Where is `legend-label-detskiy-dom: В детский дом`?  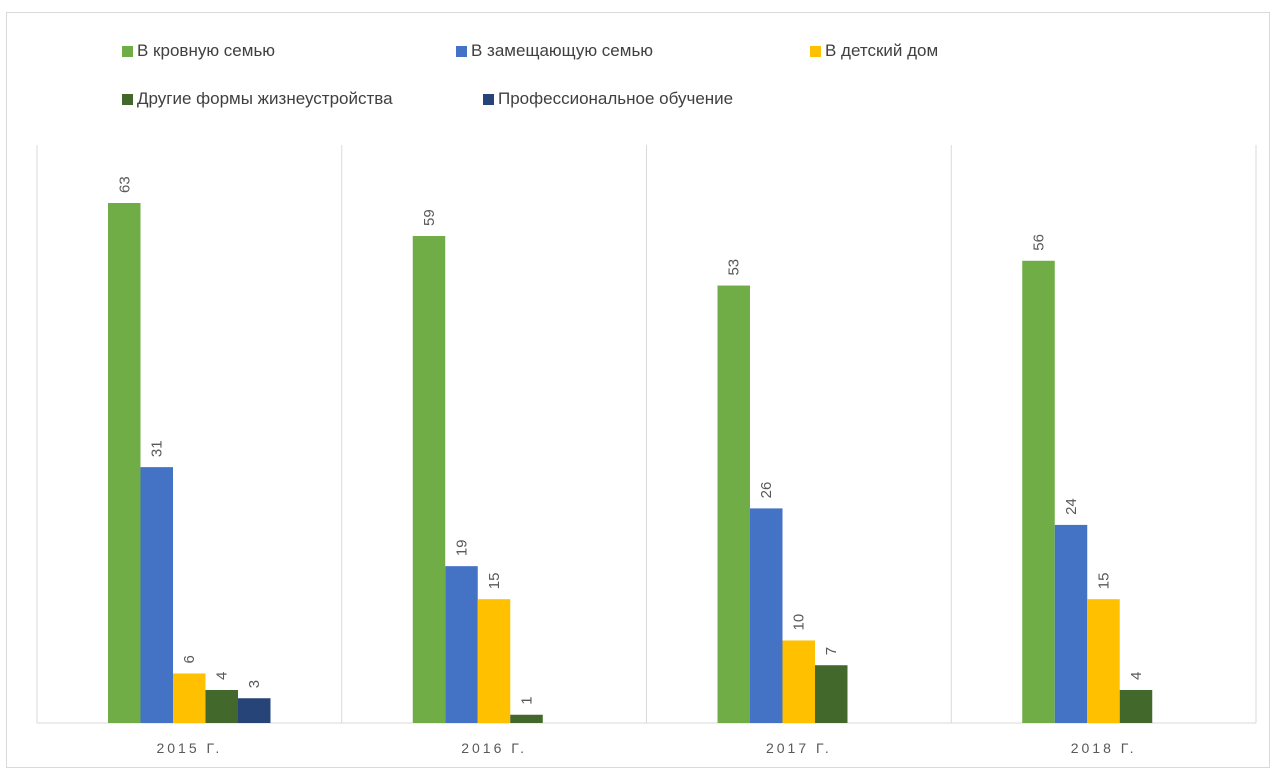 legend-label-detskiy-dom: В детский дом is located at coordinates (882, 50).